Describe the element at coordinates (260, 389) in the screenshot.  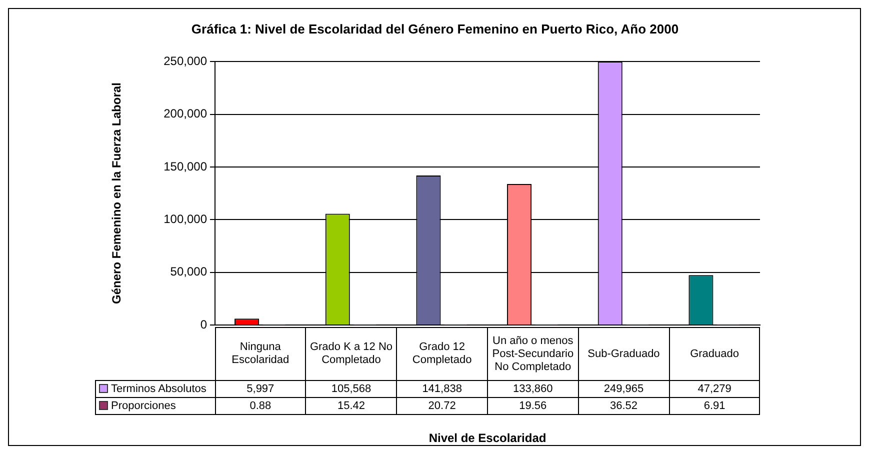
I see `data-label: 5,997` at that location.